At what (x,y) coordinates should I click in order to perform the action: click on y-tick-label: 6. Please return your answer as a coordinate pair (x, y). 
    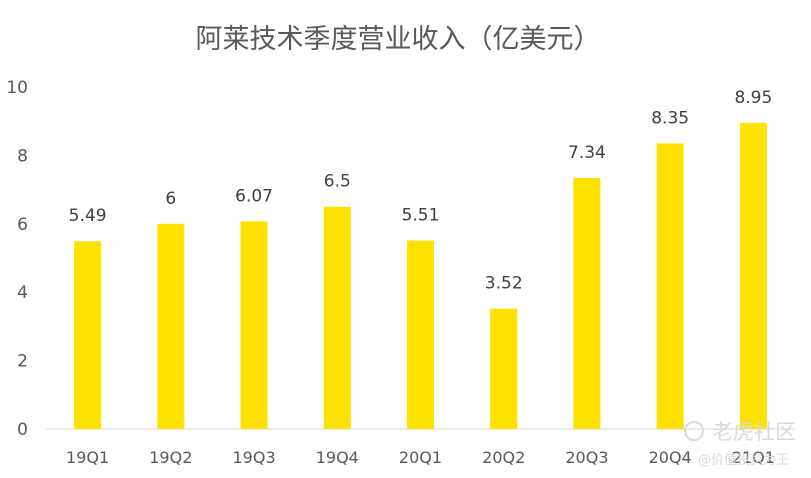
    Looking at the image, I should click on (22, 225).